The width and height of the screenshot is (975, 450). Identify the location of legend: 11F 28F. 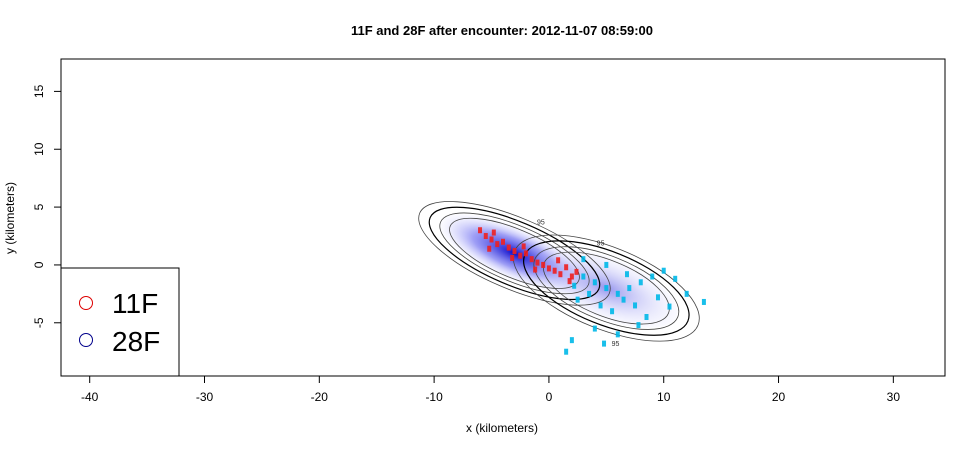
(120, 322).